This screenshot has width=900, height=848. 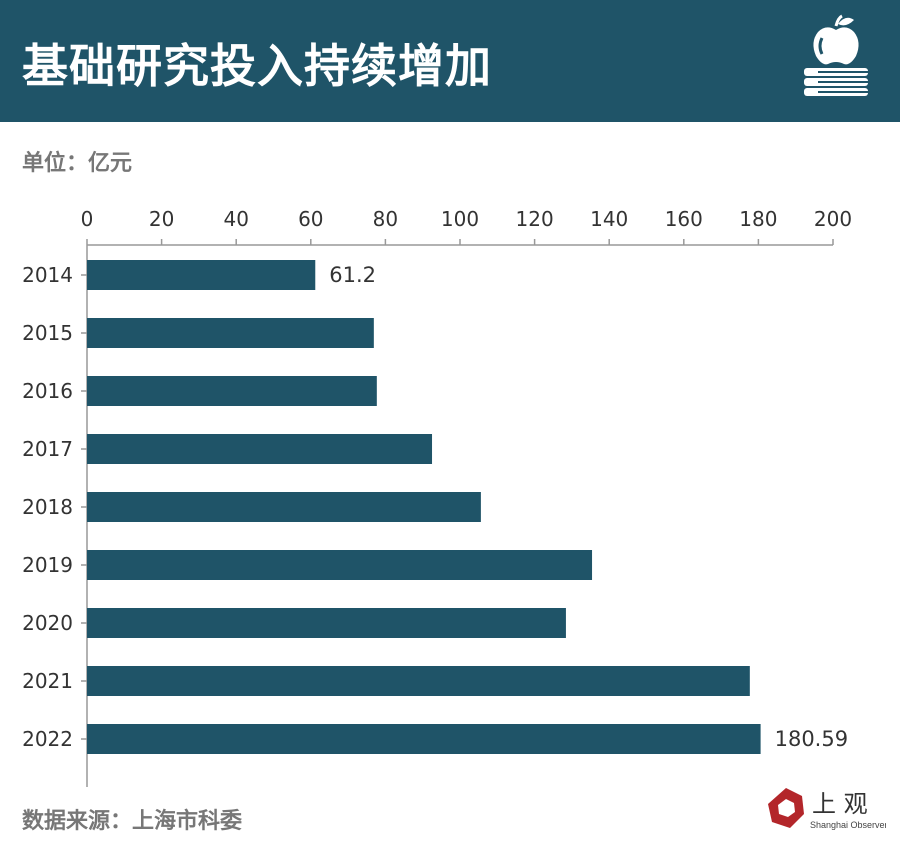 What do you see at coordinates (235, 219) in the screenshot?
I see `x-tick-label: 40` at bounding box center [235, 219].